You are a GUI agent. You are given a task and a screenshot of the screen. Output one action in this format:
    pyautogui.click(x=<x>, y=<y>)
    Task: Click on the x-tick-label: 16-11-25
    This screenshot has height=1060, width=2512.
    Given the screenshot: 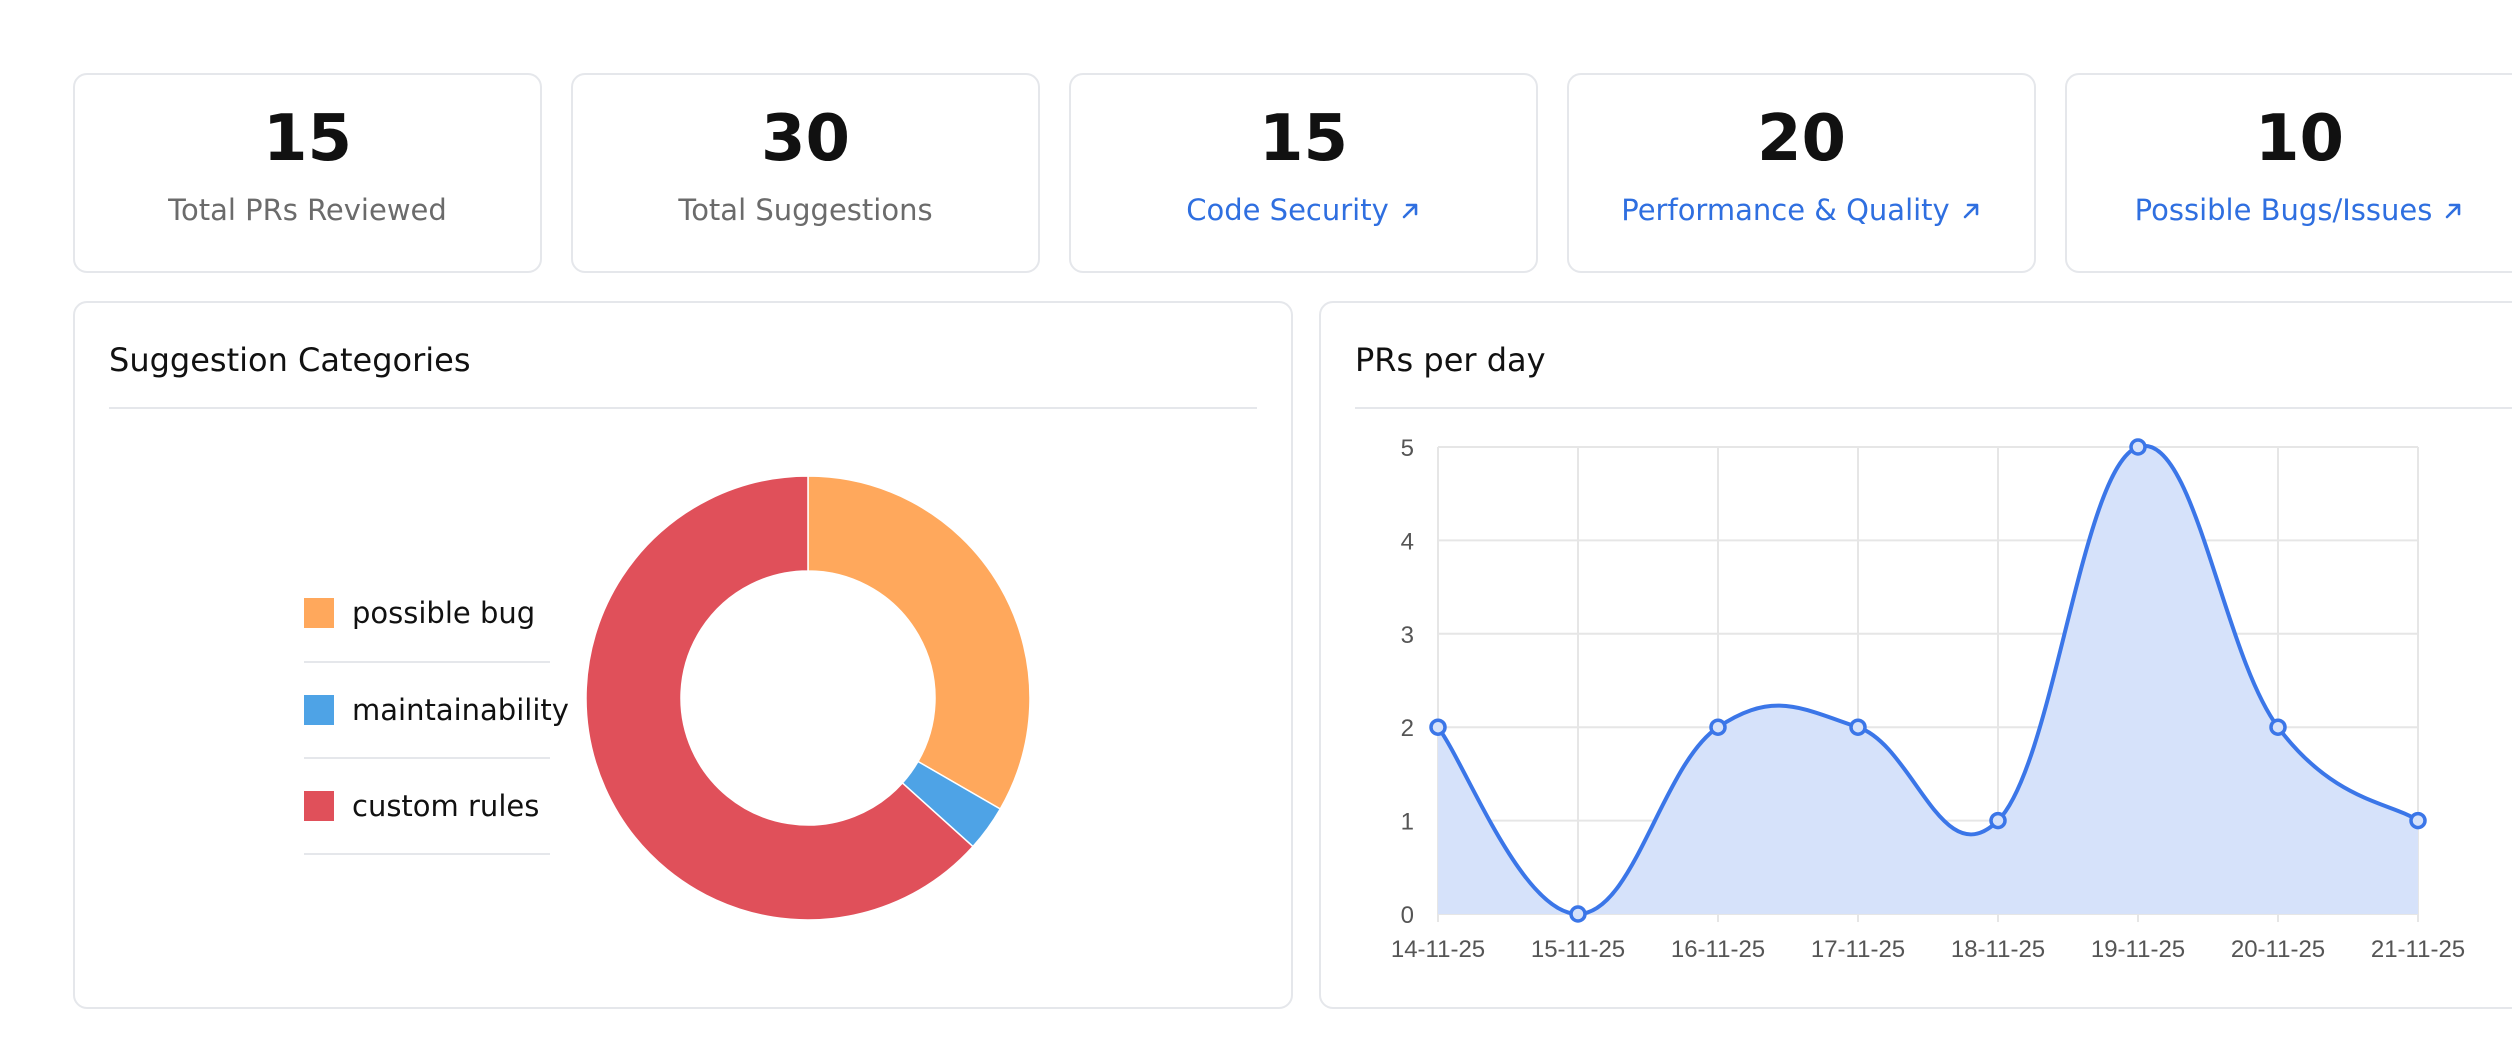 What is the action you would take?
    pyautogui.click(x=1718, y=949)
    